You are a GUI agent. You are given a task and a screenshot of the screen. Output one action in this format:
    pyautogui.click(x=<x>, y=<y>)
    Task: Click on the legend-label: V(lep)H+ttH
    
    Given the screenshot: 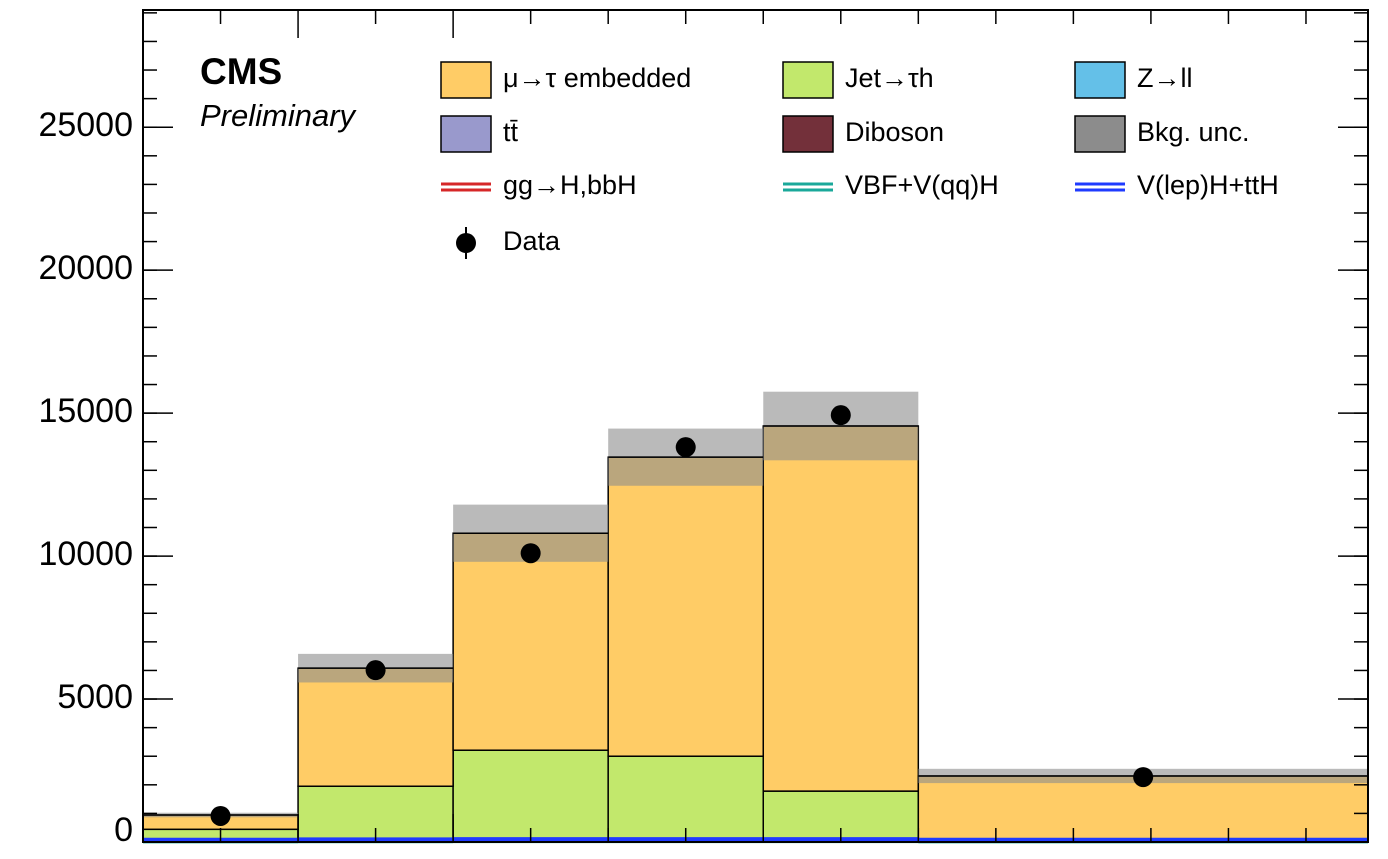 What is the action you would take?
    pyautogui.click(x=1208, y=185)
    